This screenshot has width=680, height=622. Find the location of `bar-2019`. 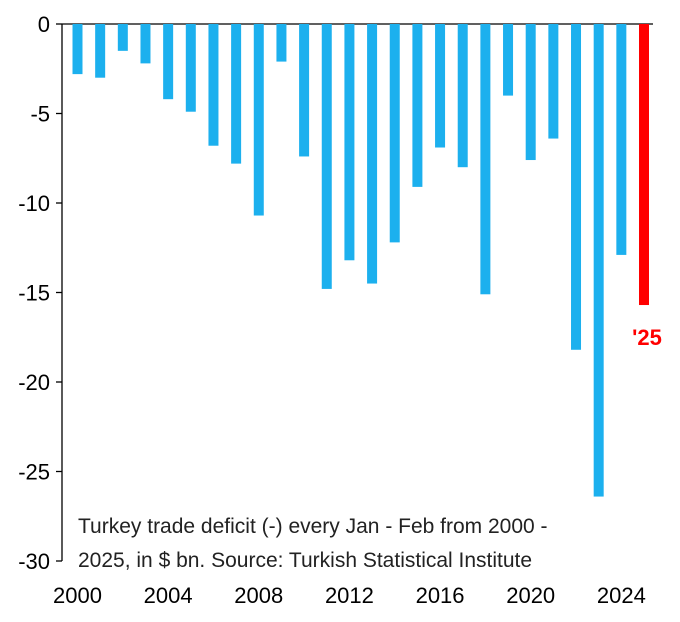

bar-2019 is located at coordinates (508, 60).